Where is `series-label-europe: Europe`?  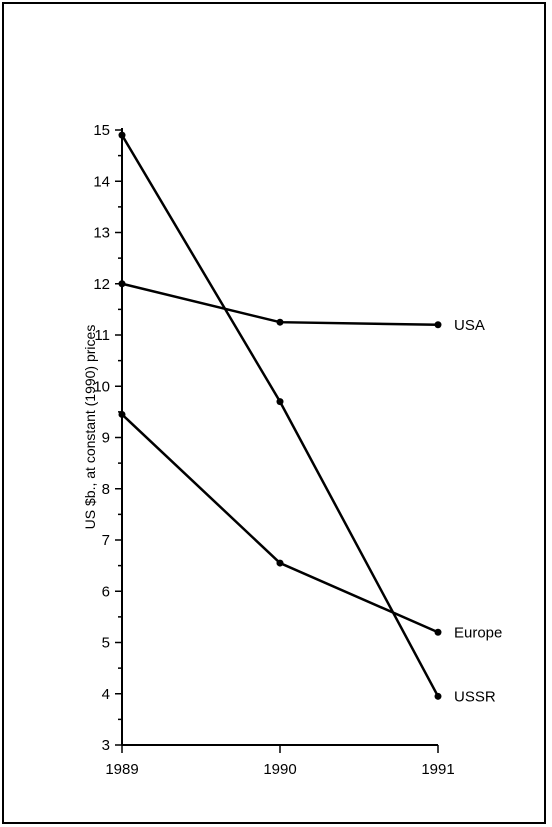 series-label-europe: Europe is located at coordinates (478, 632).